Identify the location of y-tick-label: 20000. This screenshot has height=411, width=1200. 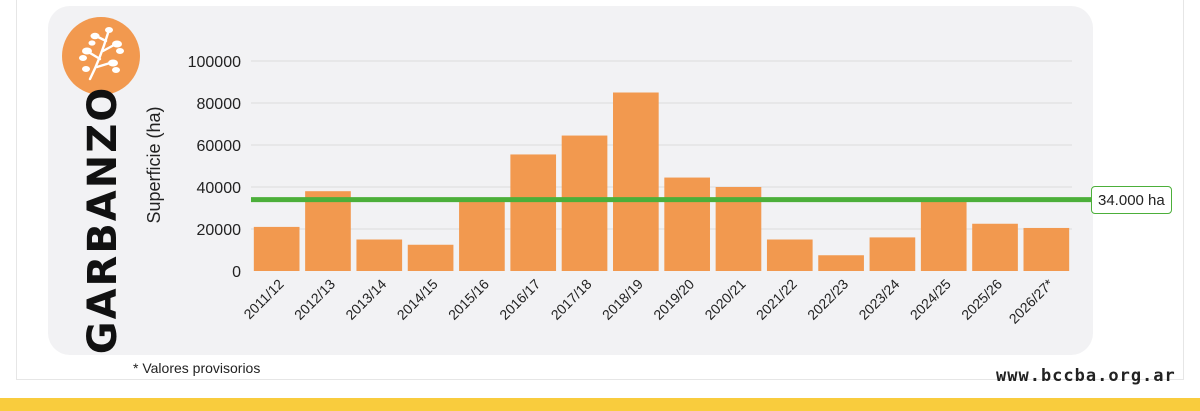
(219, 230).